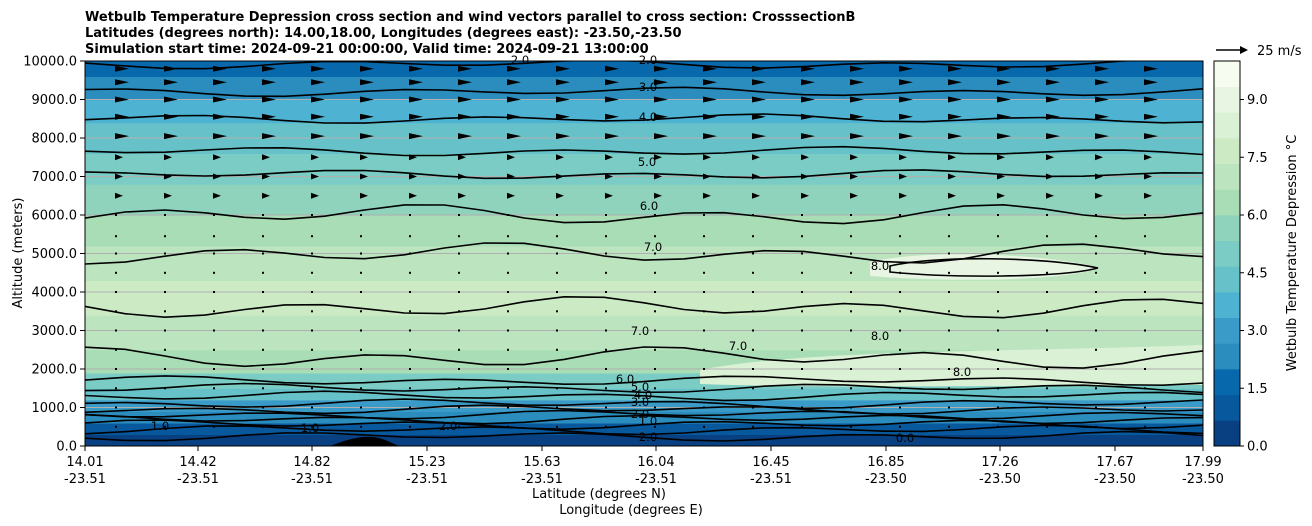  Describe the element at coordinates (1257, 447) in the screenshot. I see `colorbar-tick-label: 0.0` at that location.